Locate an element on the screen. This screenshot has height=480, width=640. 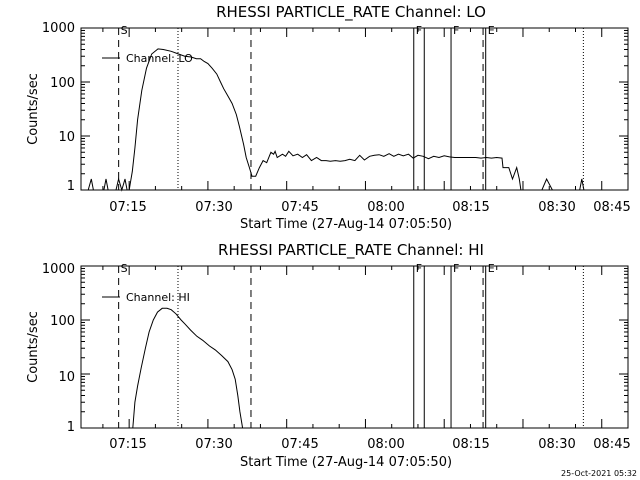
panel-hi-y-tick-100: 100 is located at coordinates (62, 321).